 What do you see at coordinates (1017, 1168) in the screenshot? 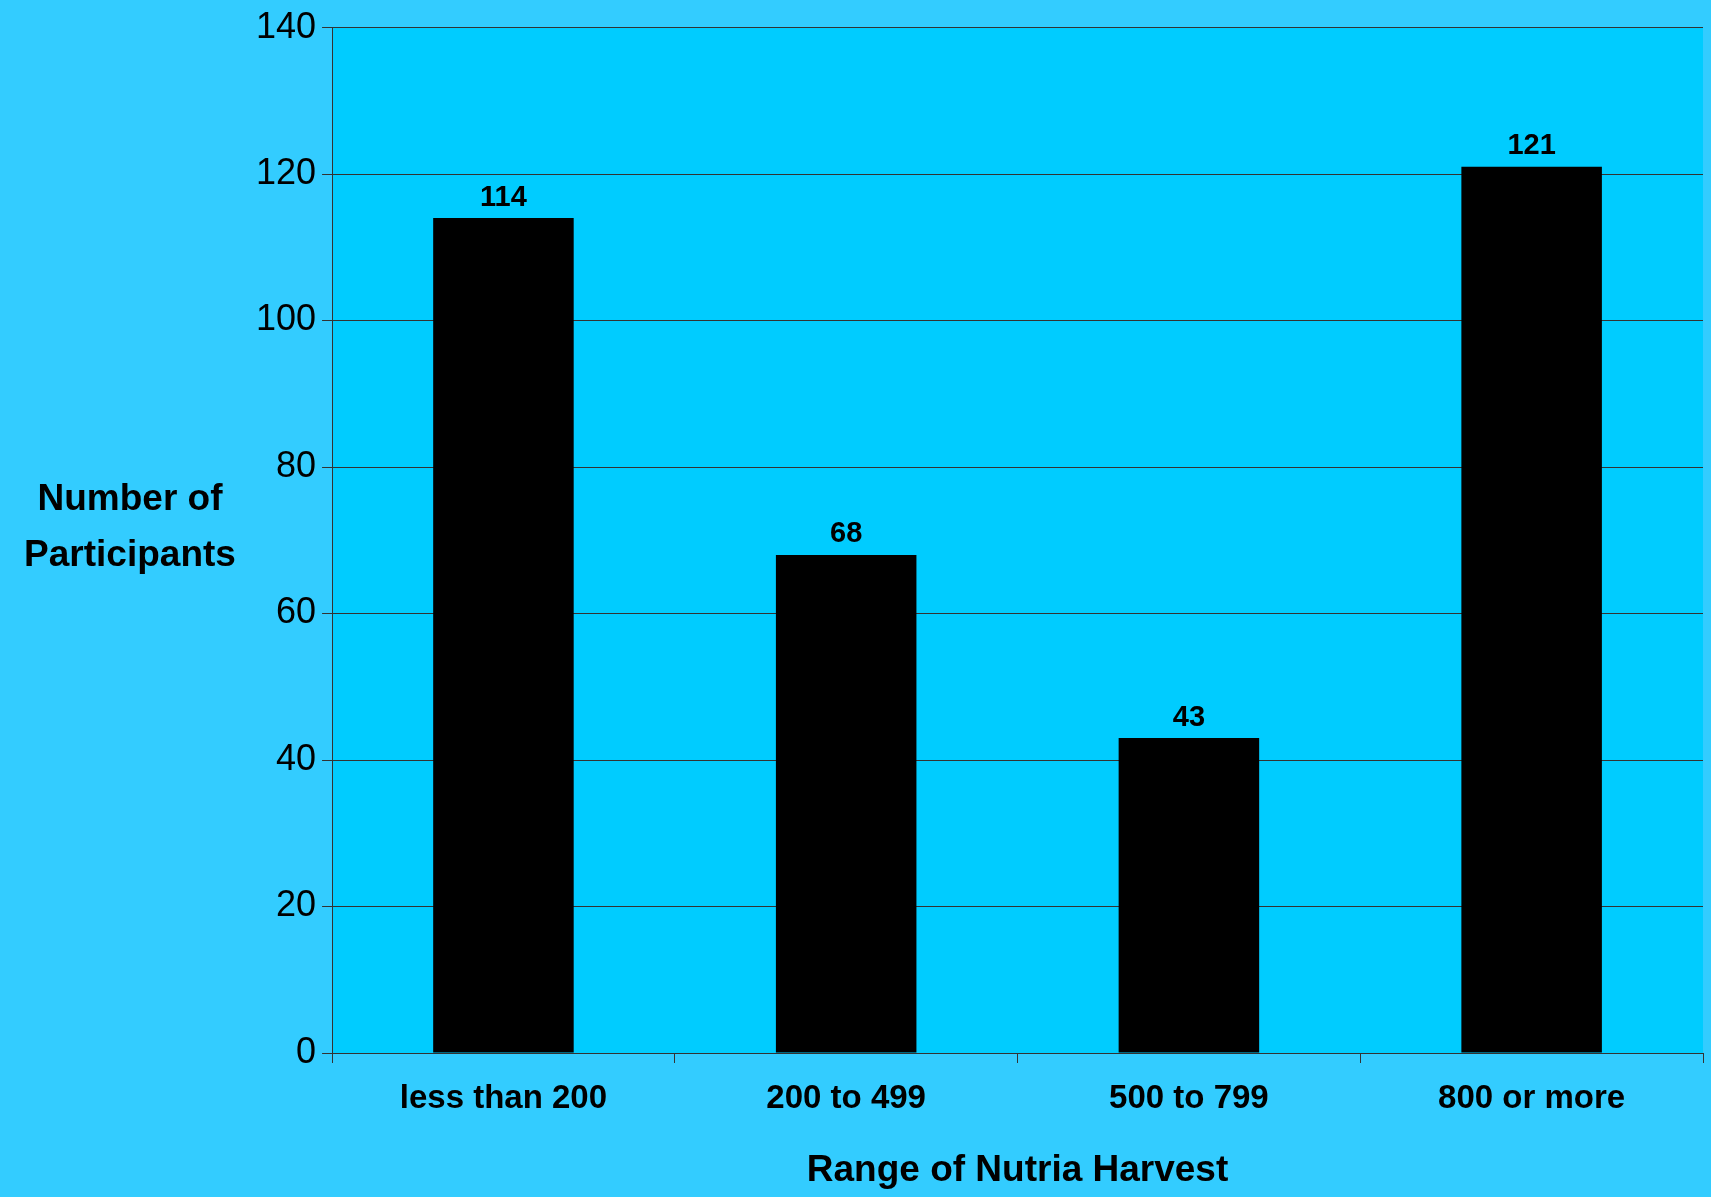
I see `x-axis-title: Range of Nutria Harvest` at bounding box center [1017, 1168].